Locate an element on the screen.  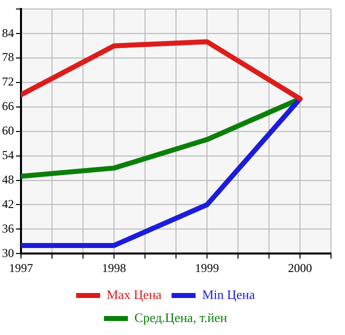
y-tick-label: 30 is located at coordinates (8, 253).